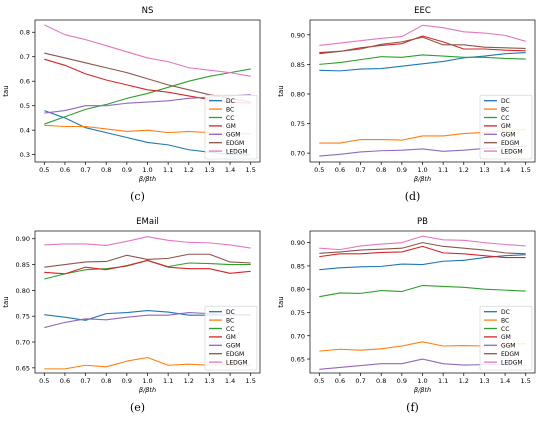 The image size is (550, 422). What do you see at coordinates (230, 109) in the screenshot?
I see `ns-legend-label-bc: BC` at bounding box center [230, 109].